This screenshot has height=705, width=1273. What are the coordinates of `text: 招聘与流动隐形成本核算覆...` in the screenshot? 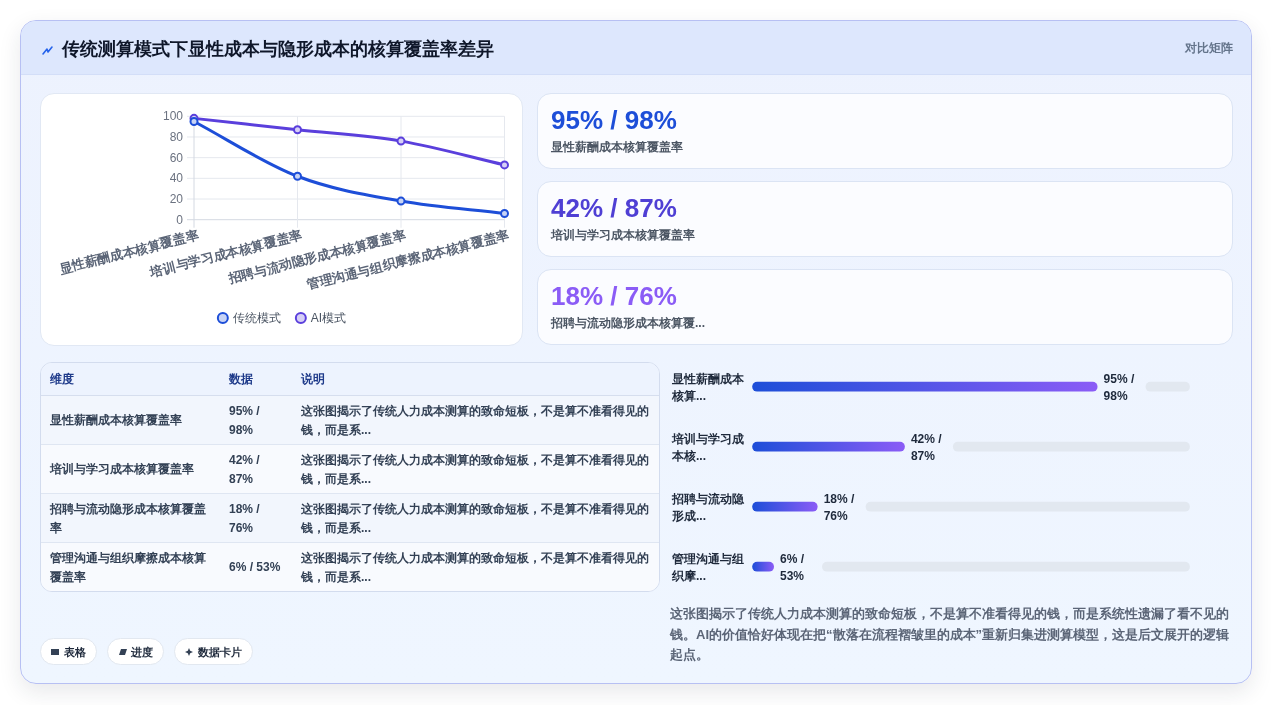 It's located at (628, 323).